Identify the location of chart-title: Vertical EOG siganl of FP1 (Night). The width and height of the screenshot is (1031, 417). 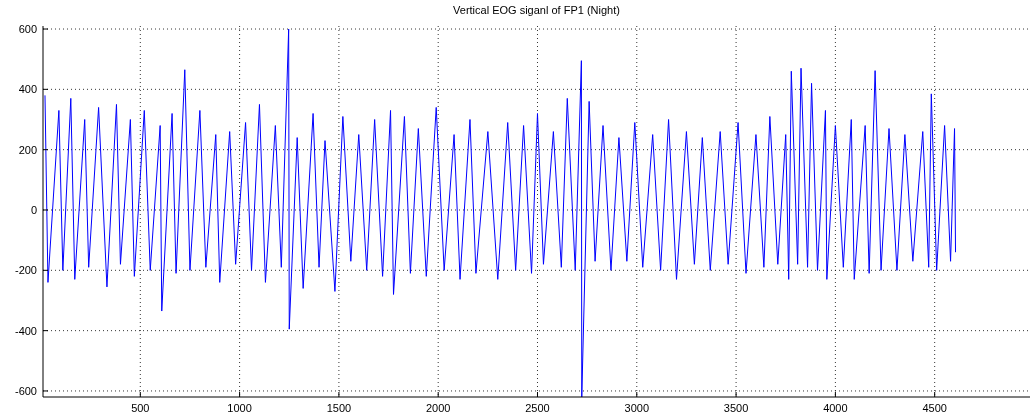
(536, 10).